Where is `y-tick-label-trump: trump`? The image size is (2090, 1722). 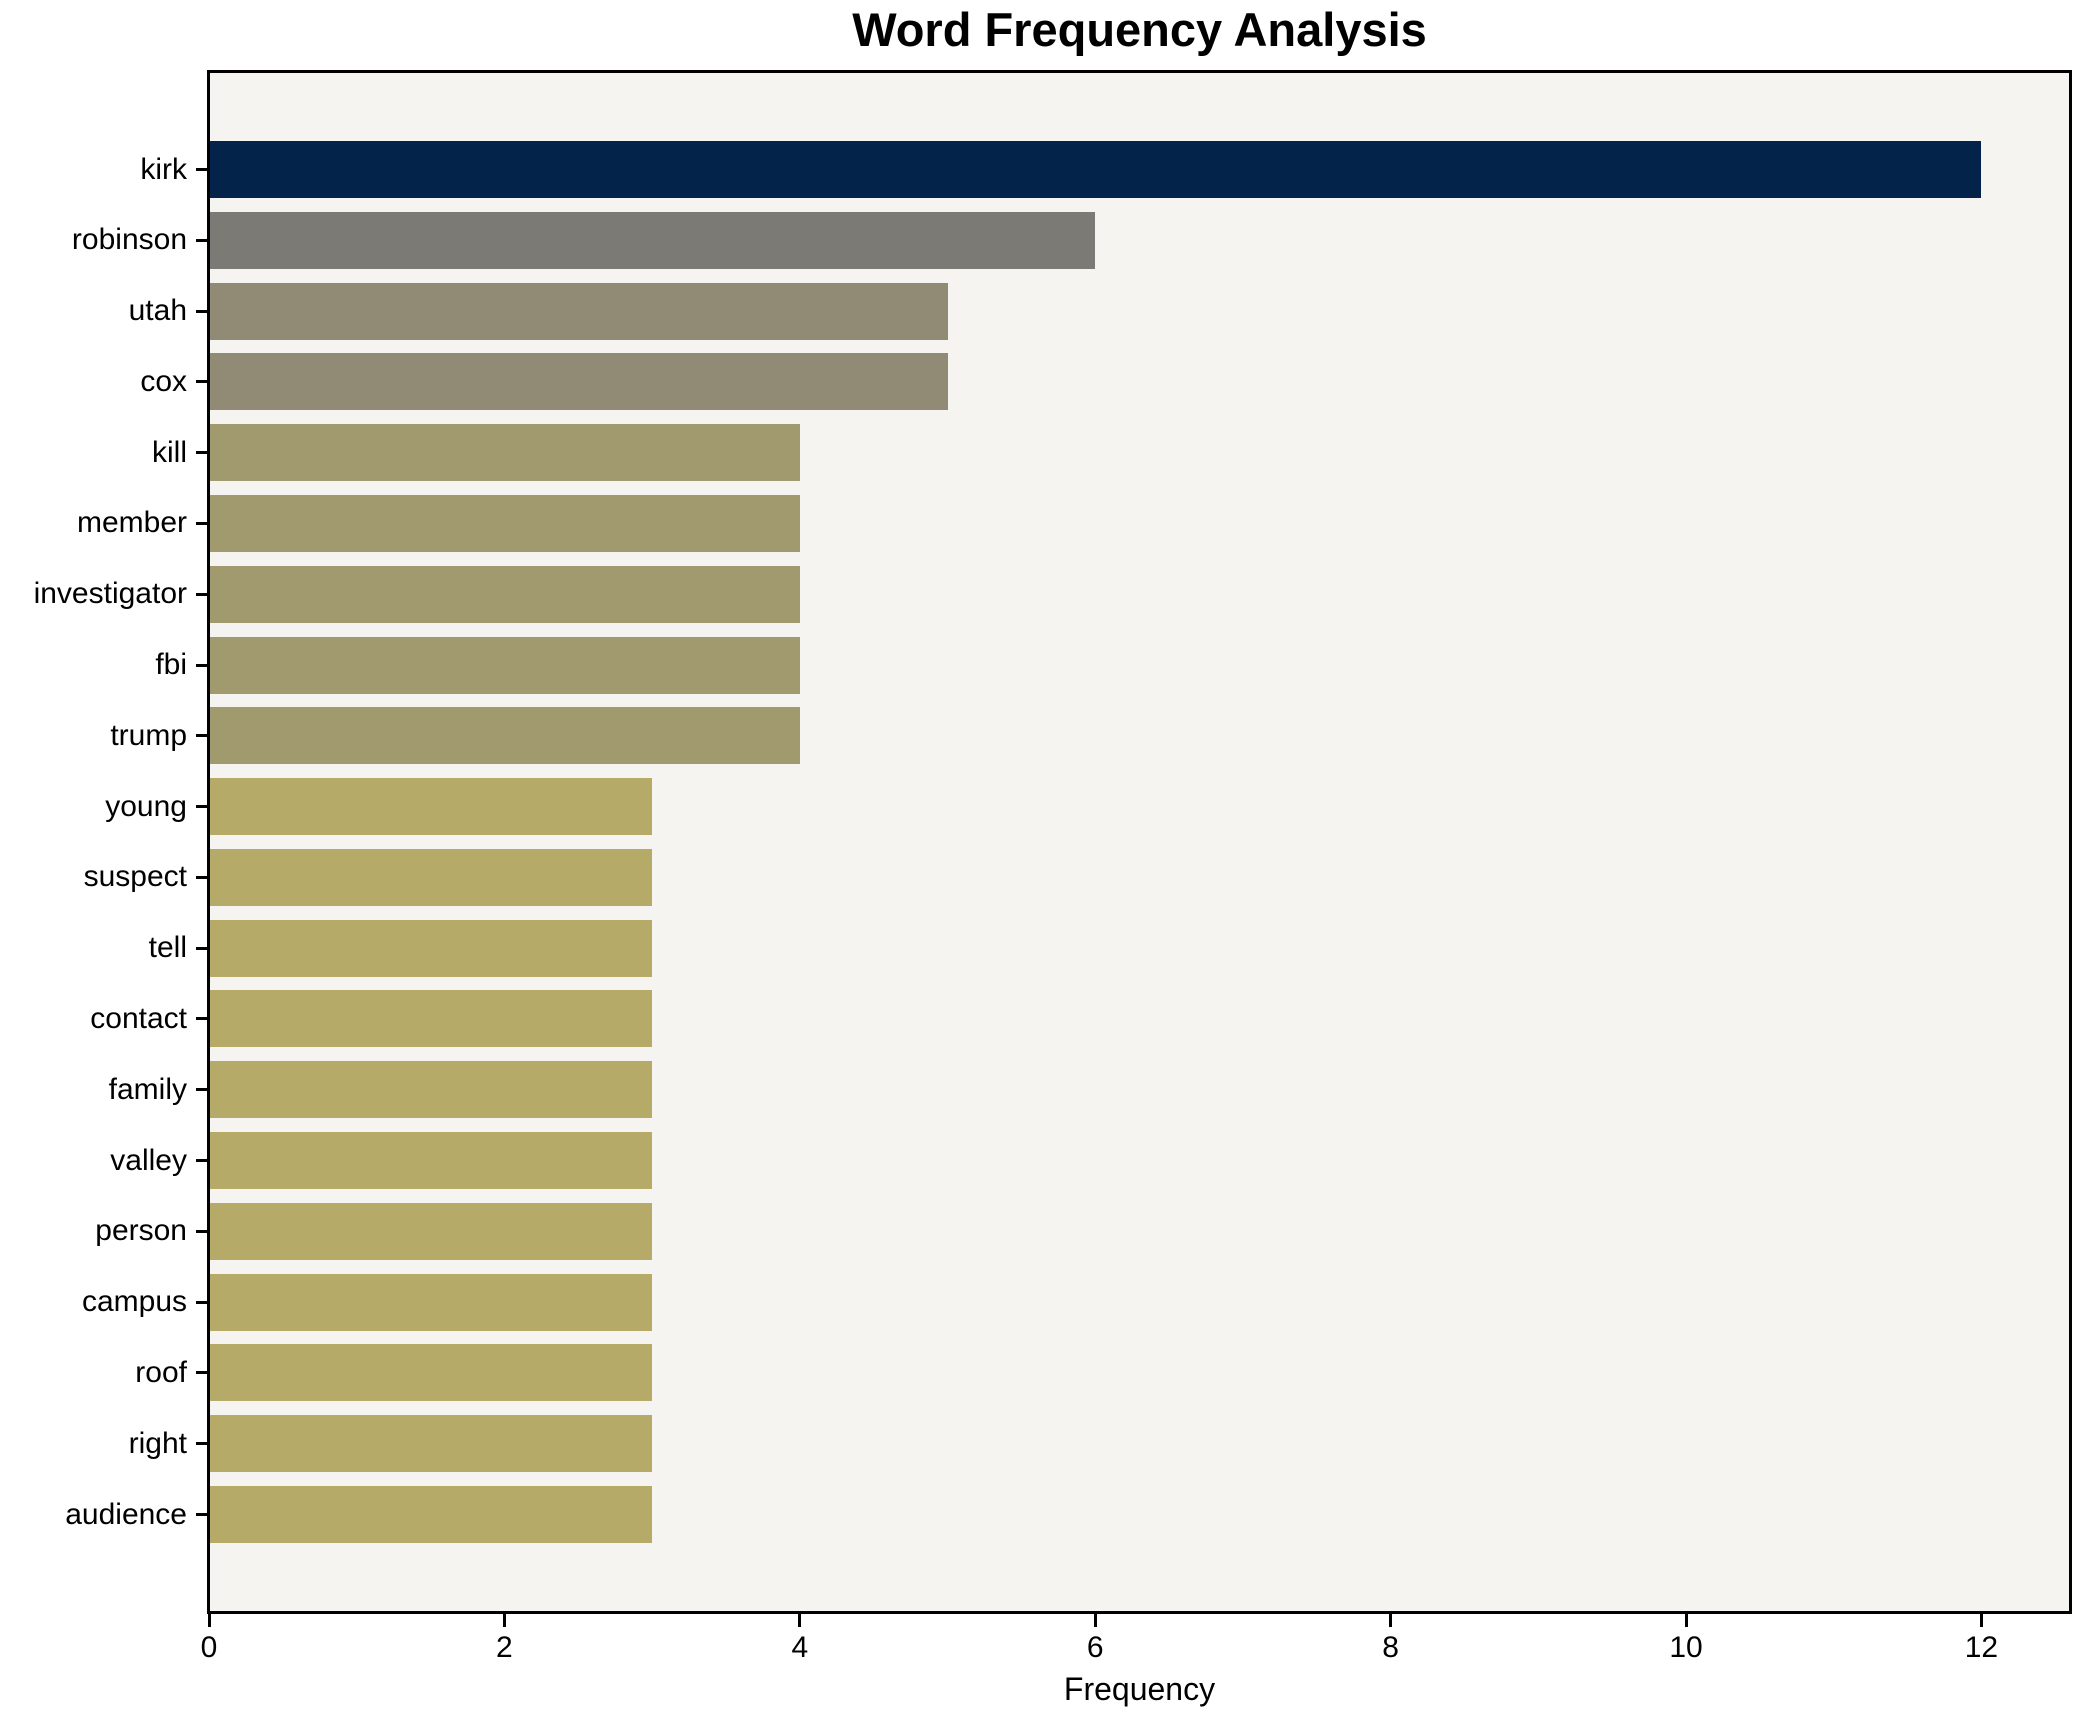 y-tick-label-trump: trump is located at coordinates (148, 735).